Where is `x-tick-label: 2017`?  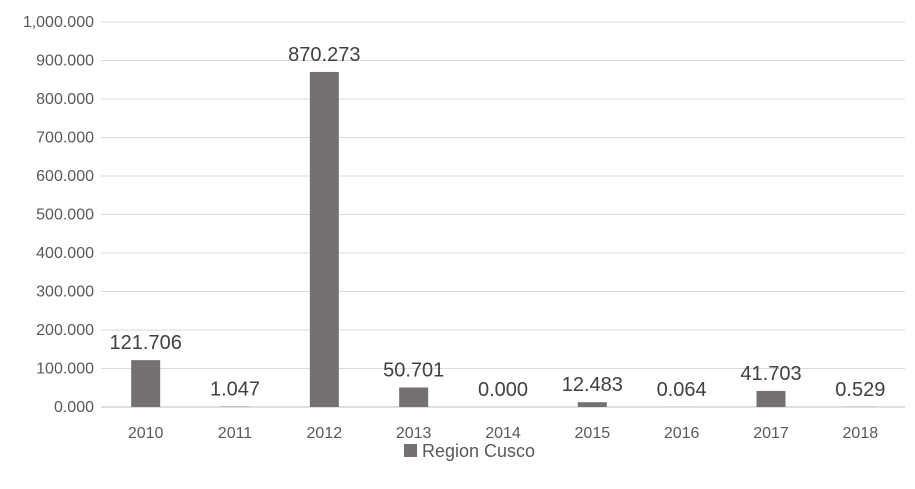
x-tick-label: 2017 is located at coordinates (771, 433).